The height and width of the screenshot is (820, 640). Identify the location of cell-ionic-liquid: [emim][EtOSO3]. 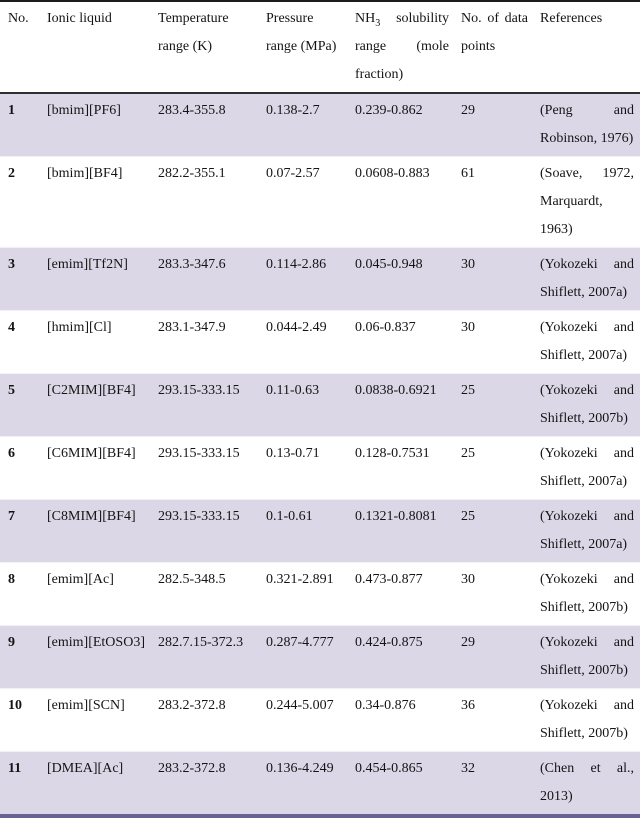
(96, 642).